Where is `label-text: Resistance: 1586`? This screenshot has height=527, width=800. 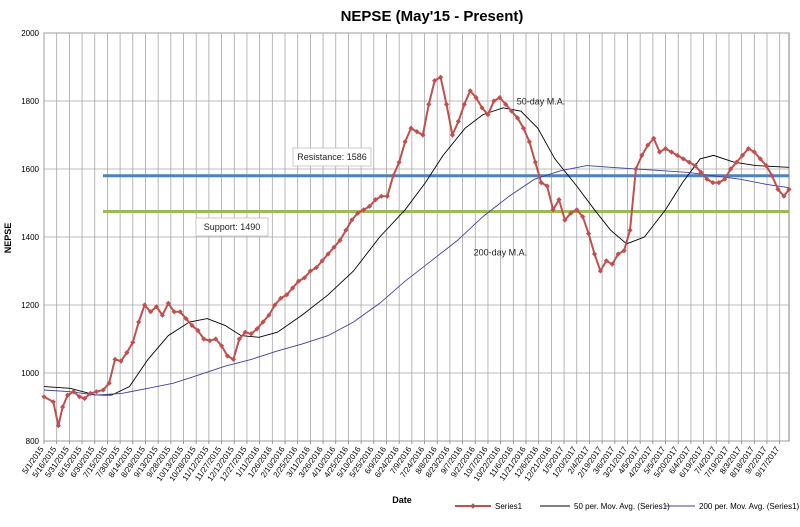
label-text: Resistance: 1586 is located at coordinates (332, 157).